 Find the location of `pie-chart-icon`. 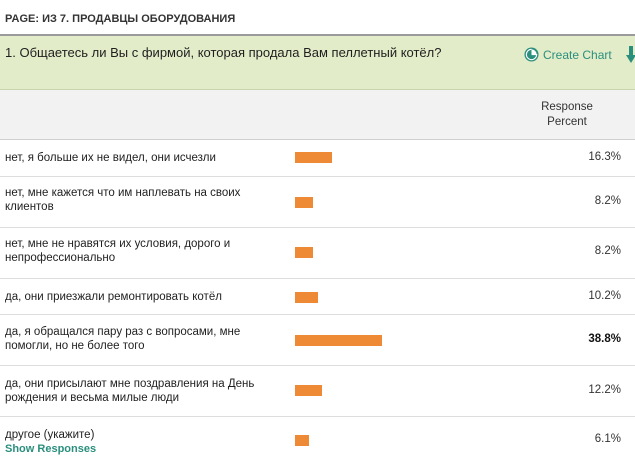

pie-chart-icon is located at coordinates (531, 54).